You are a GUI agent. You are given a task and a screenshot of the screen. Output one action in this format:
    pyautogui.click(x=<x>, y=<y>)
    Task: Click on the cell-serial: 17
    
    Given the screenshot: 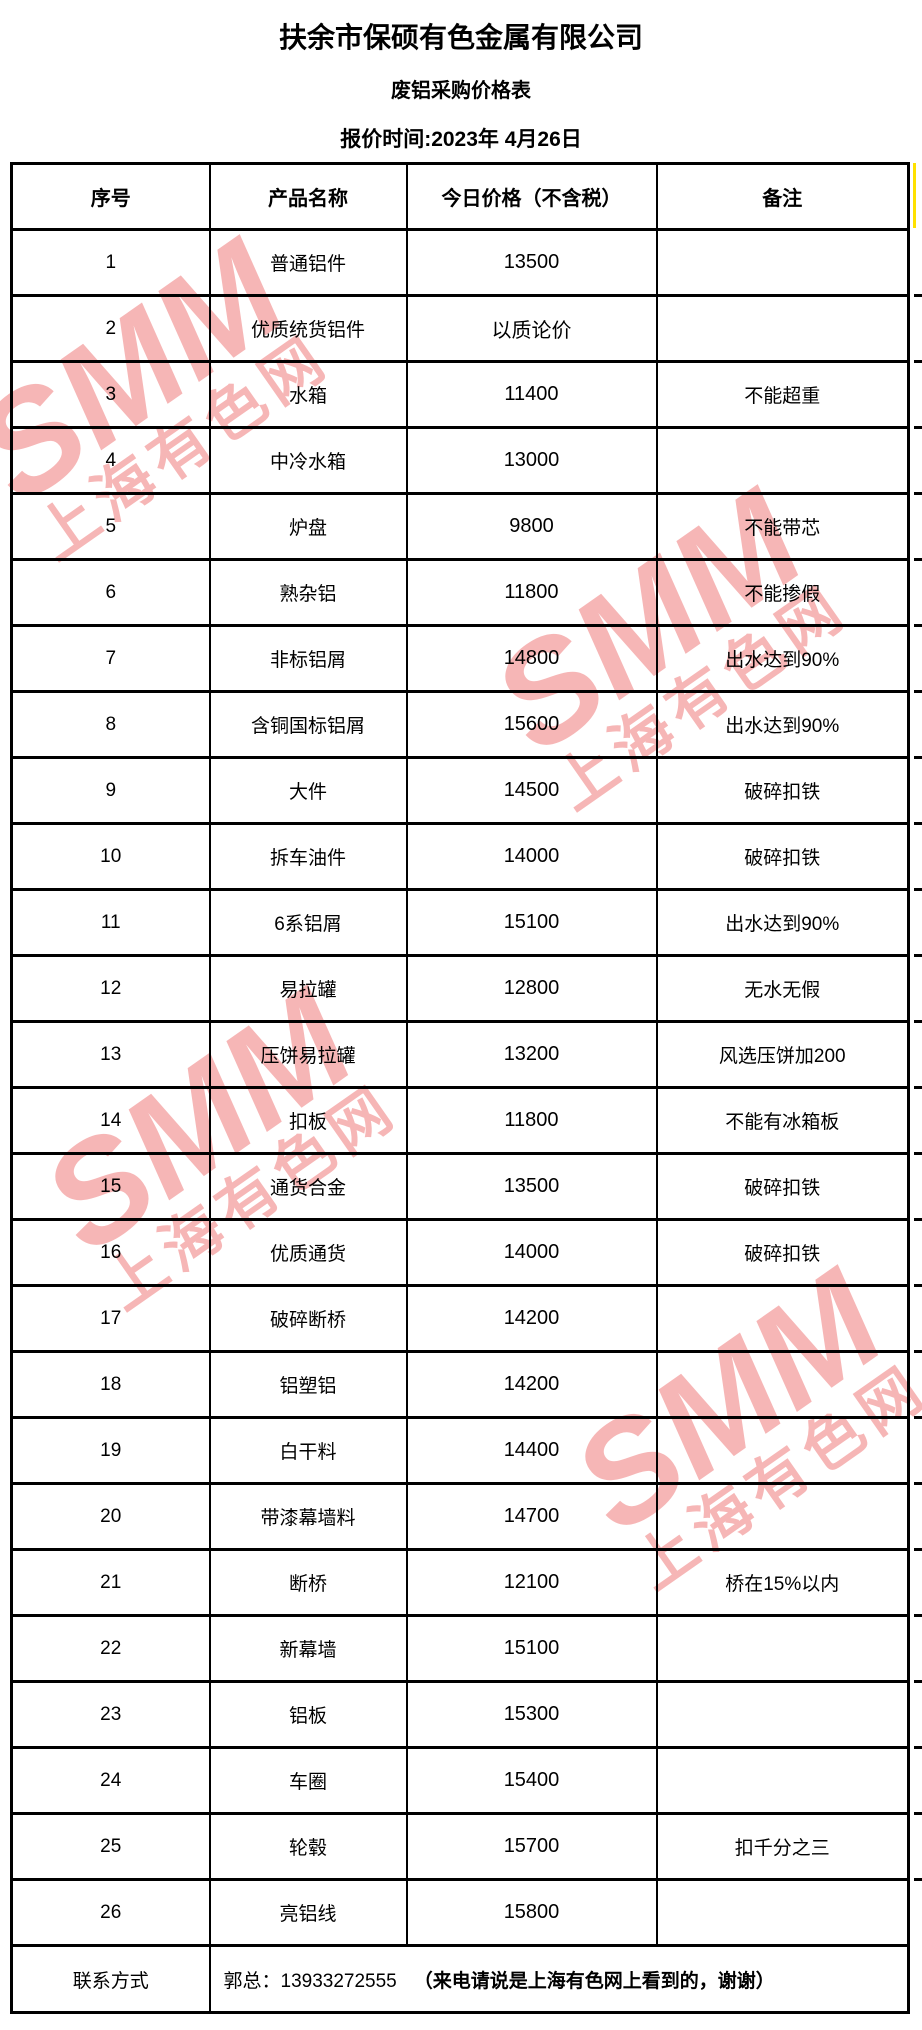 What is the action you would take?
    pyautogui.click(x=110, y=1318)
    